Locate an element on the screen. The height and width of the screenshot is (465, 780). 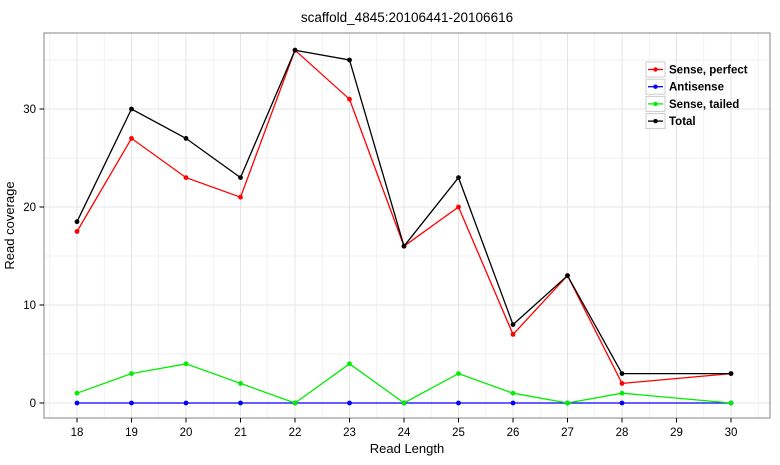
y-tick-label: 30 is located at coordinates (29, 110).